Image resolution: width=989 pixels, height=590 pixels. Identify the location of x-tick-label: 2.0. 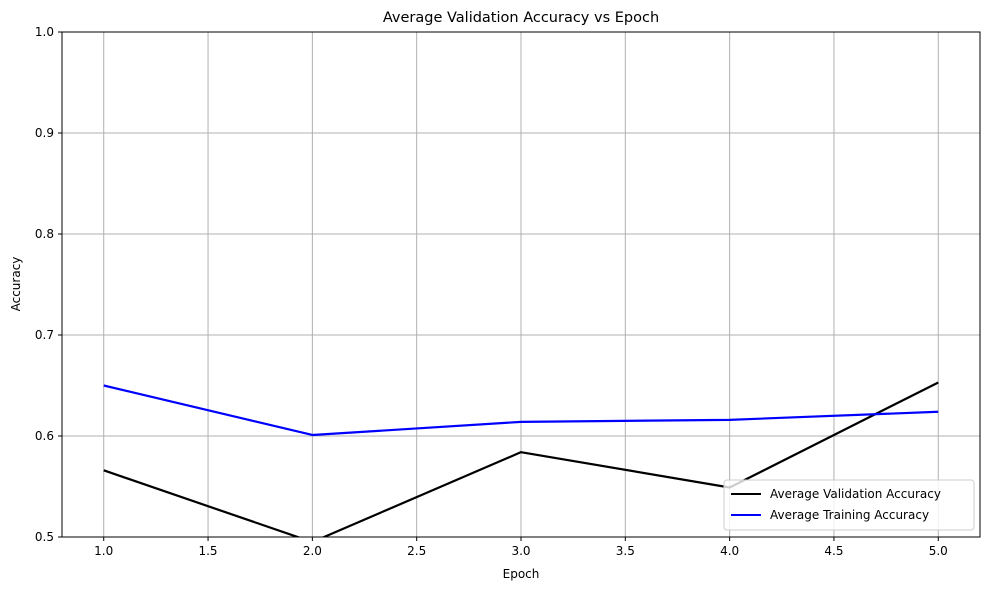
(312, 551).